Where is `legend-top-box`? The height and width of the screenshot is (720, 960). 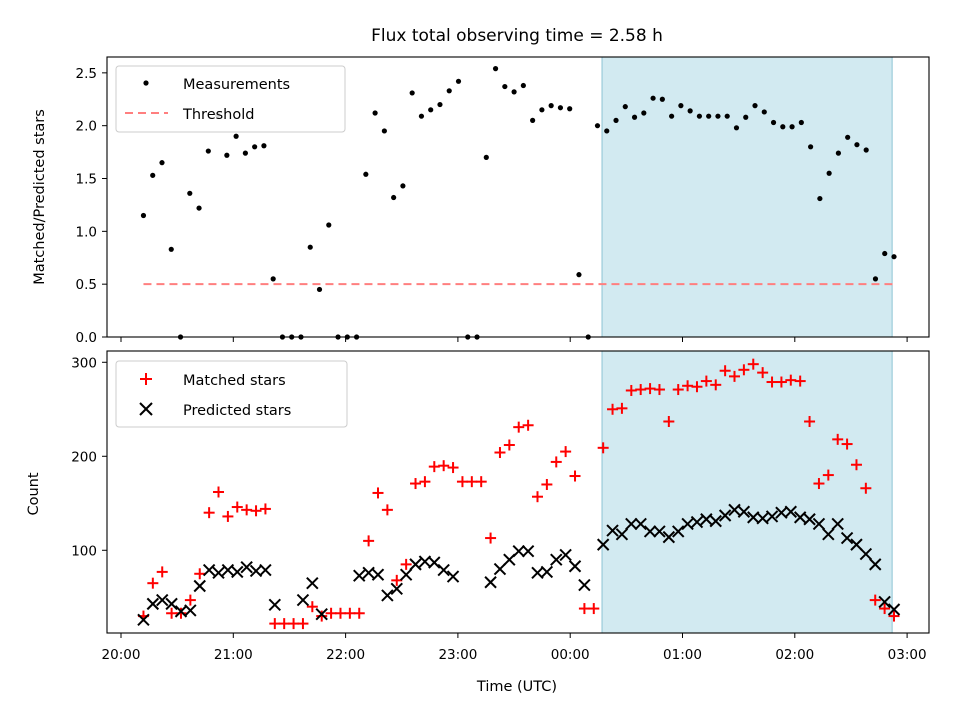 legend-top-box is located at coordinates (230, 99).